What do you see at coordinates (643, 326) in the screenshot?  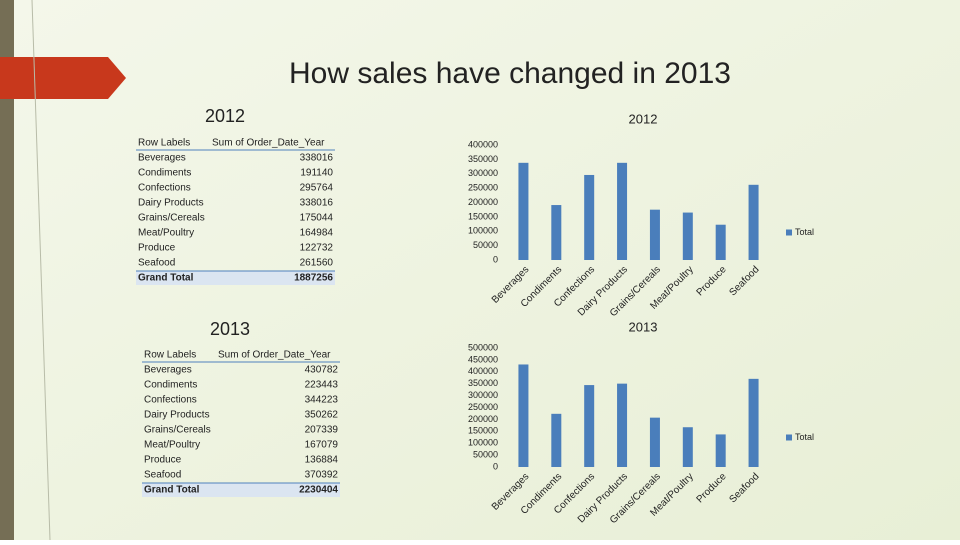 I see `chart-title: 2013` at bounding box center [643, 326].